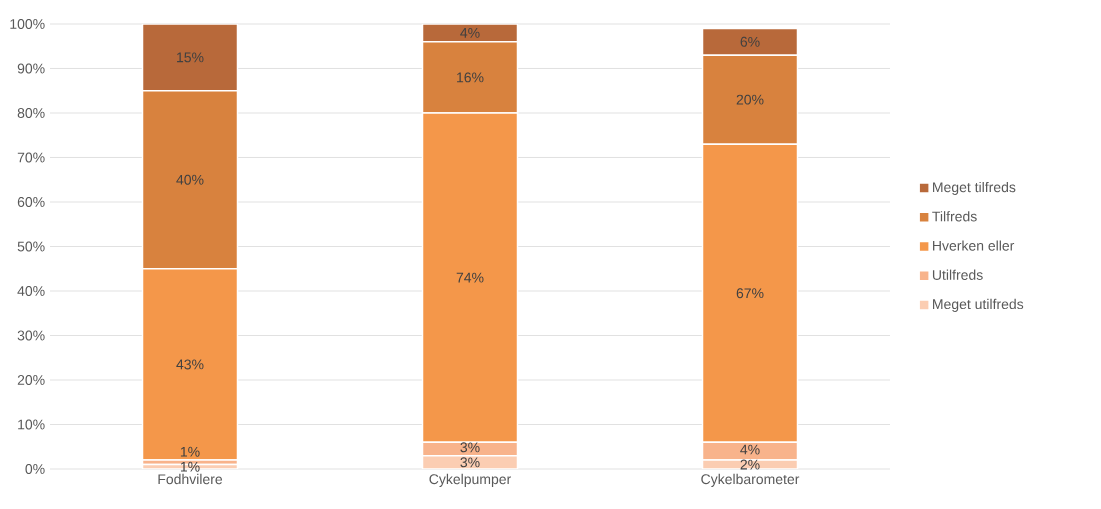 This screenshot has height=509, width=1101. What do you see at coordinates (31, 335) in the screenshot?
I see `y-tick-label: 30%` at bounding box center [31, 335].